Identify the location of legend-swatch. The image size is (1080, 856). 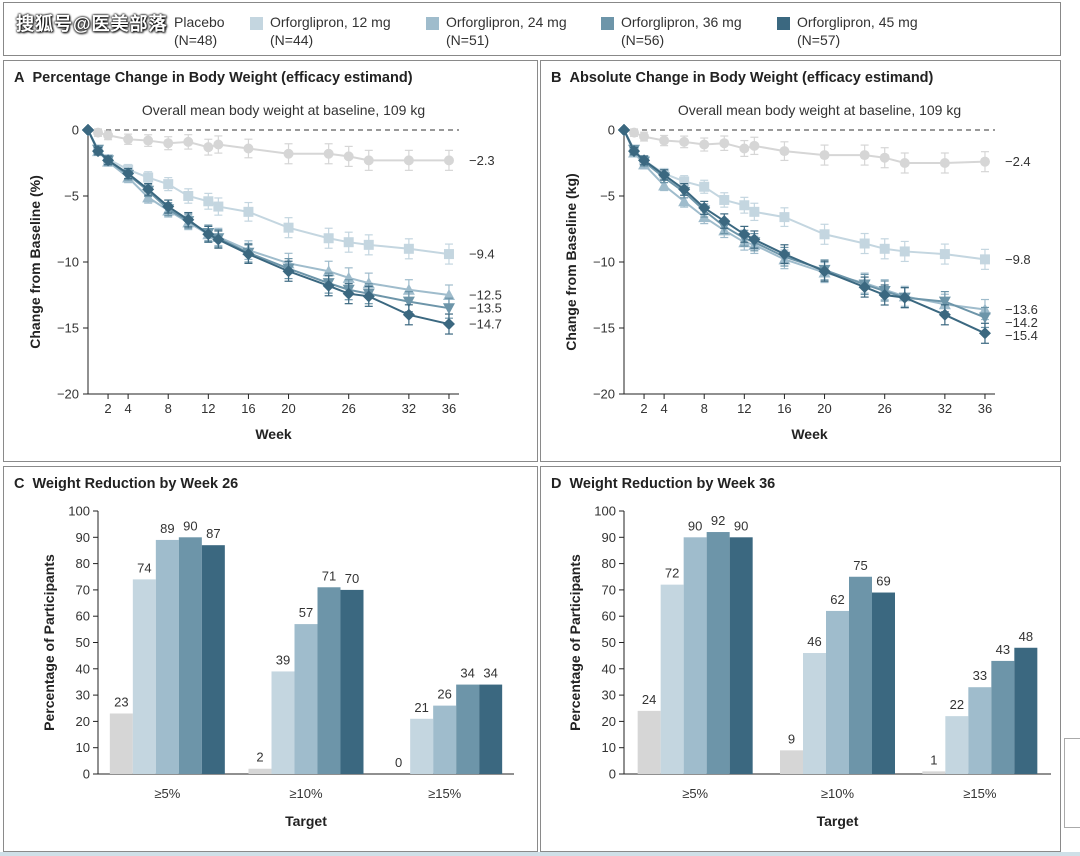
(160, 23).